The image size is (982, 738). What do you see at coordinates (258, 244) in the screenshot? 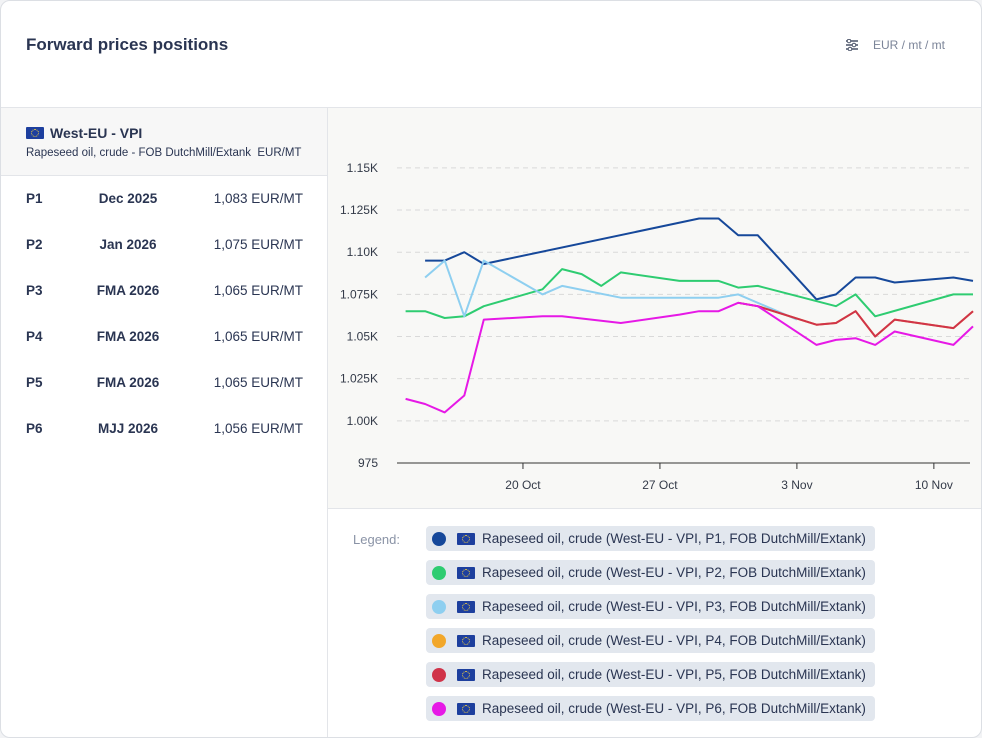
I see `price: 1,075 EUR/MT` at bounding box center [258, 244].